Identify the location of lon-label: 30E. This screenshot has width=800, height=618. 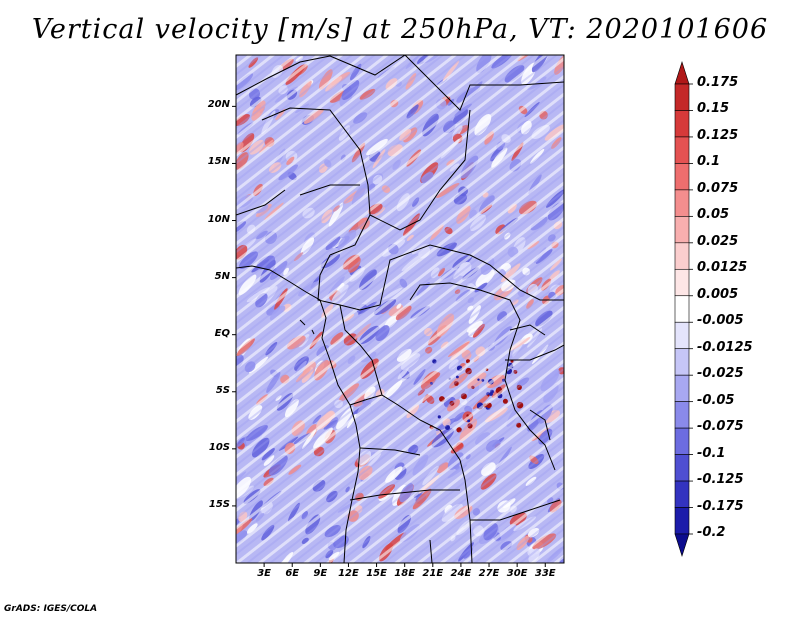
(517, 573).